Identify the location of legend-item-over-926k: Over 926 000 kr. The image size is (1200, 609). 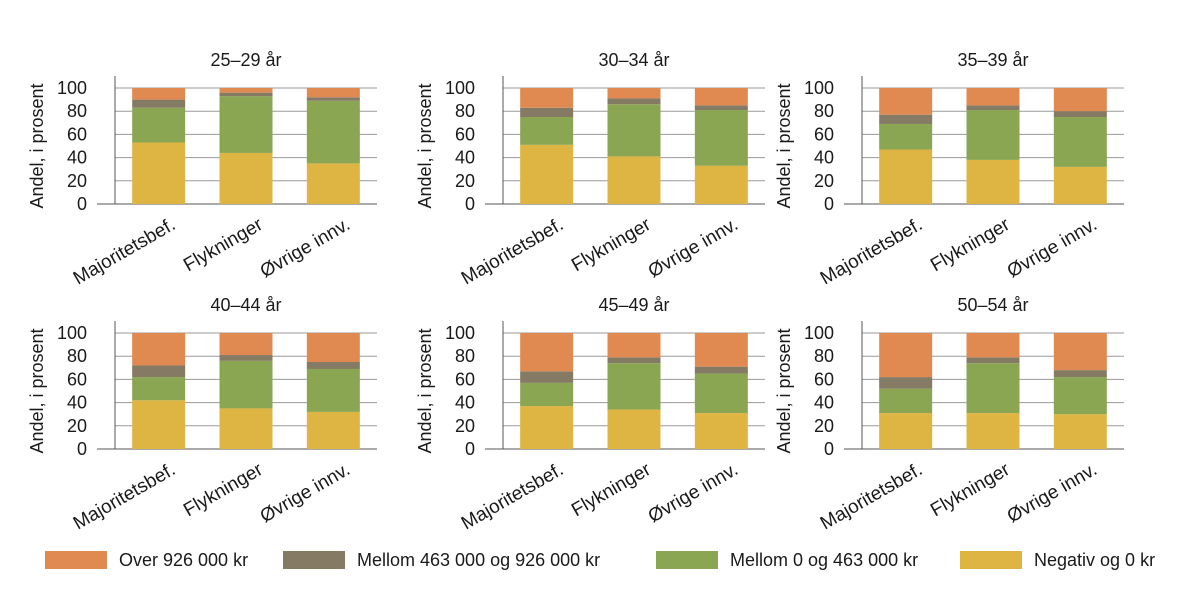
(146, 560).